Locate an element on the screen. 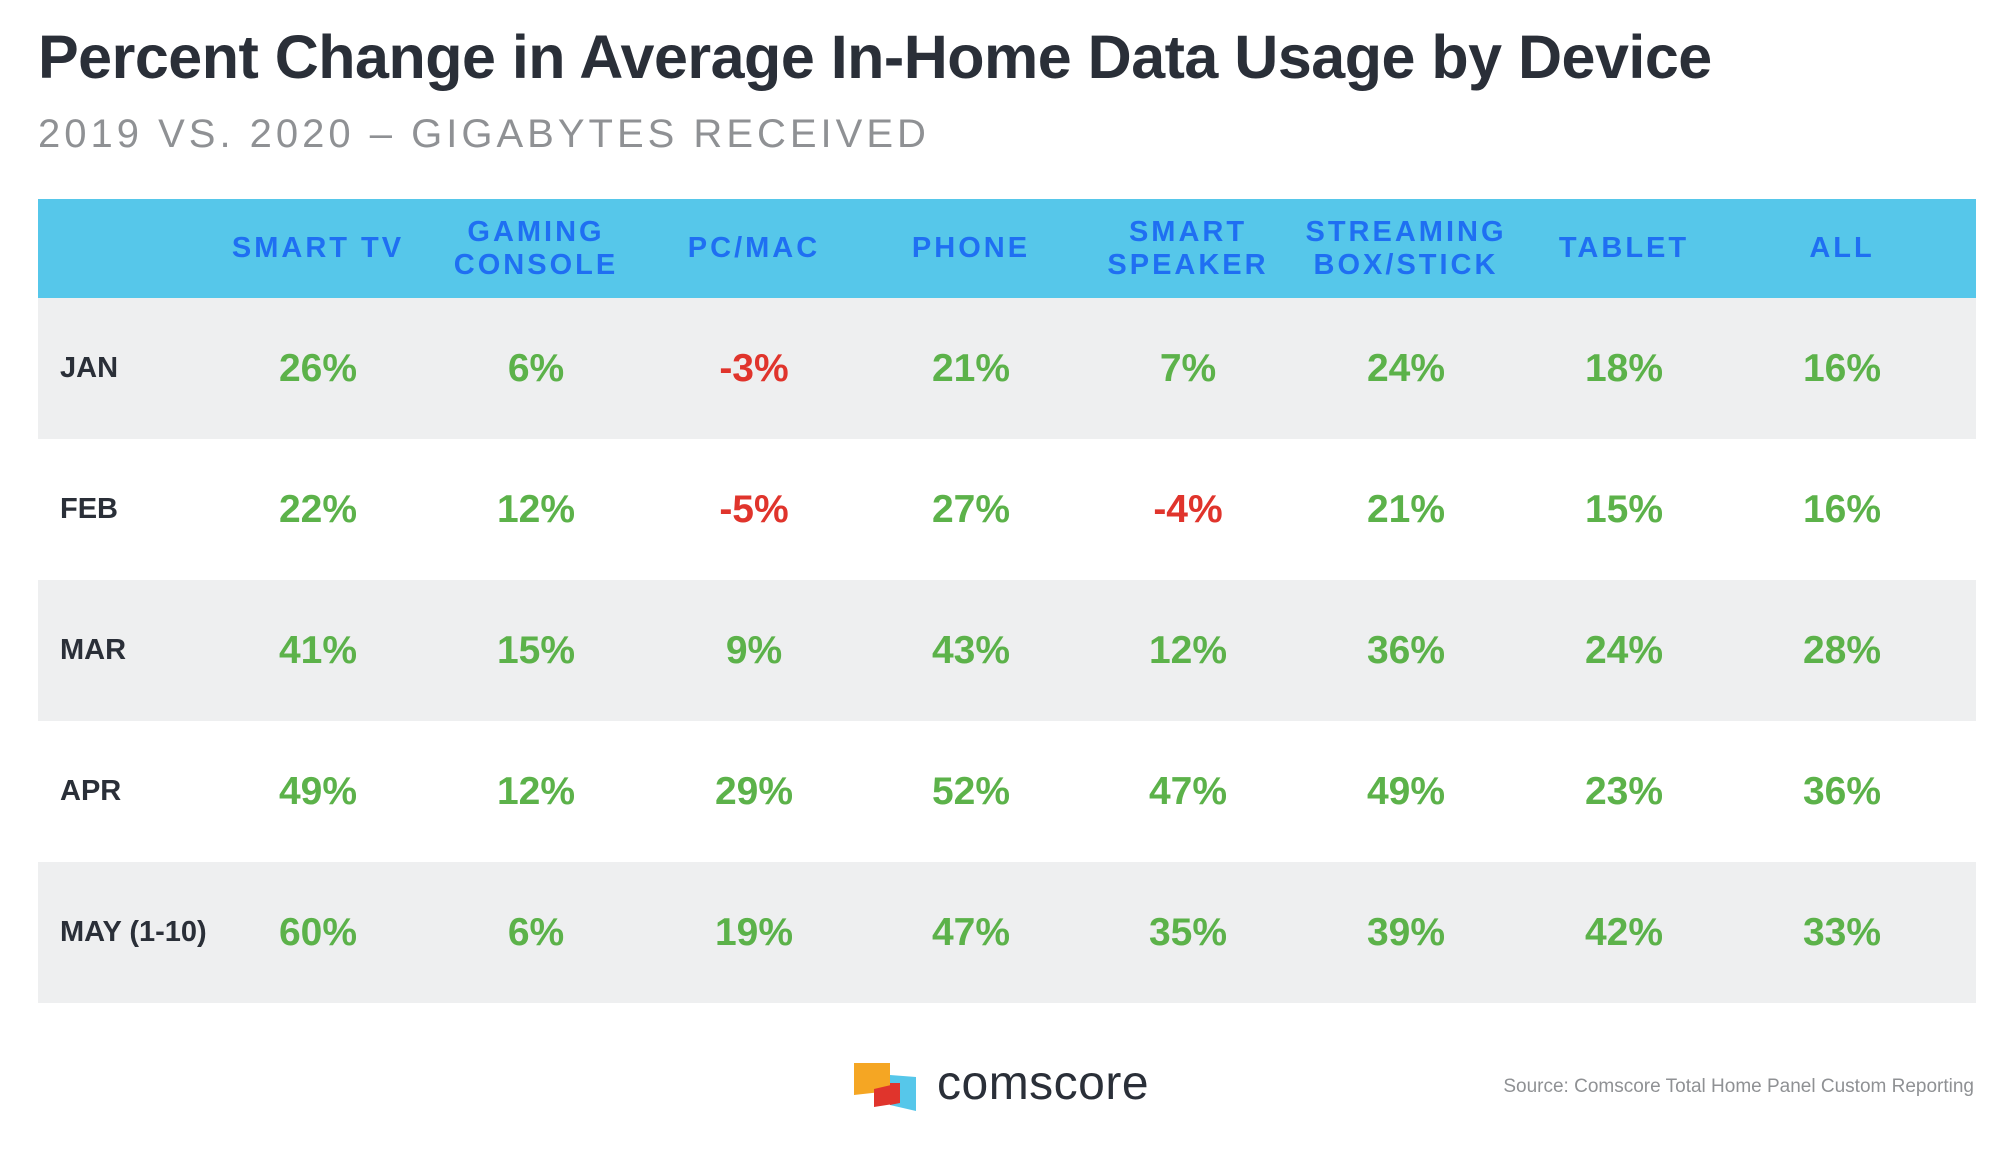 This screenshot has height=1162, width=2000. value-cell: 7% is located at coordinates (1188, 368).